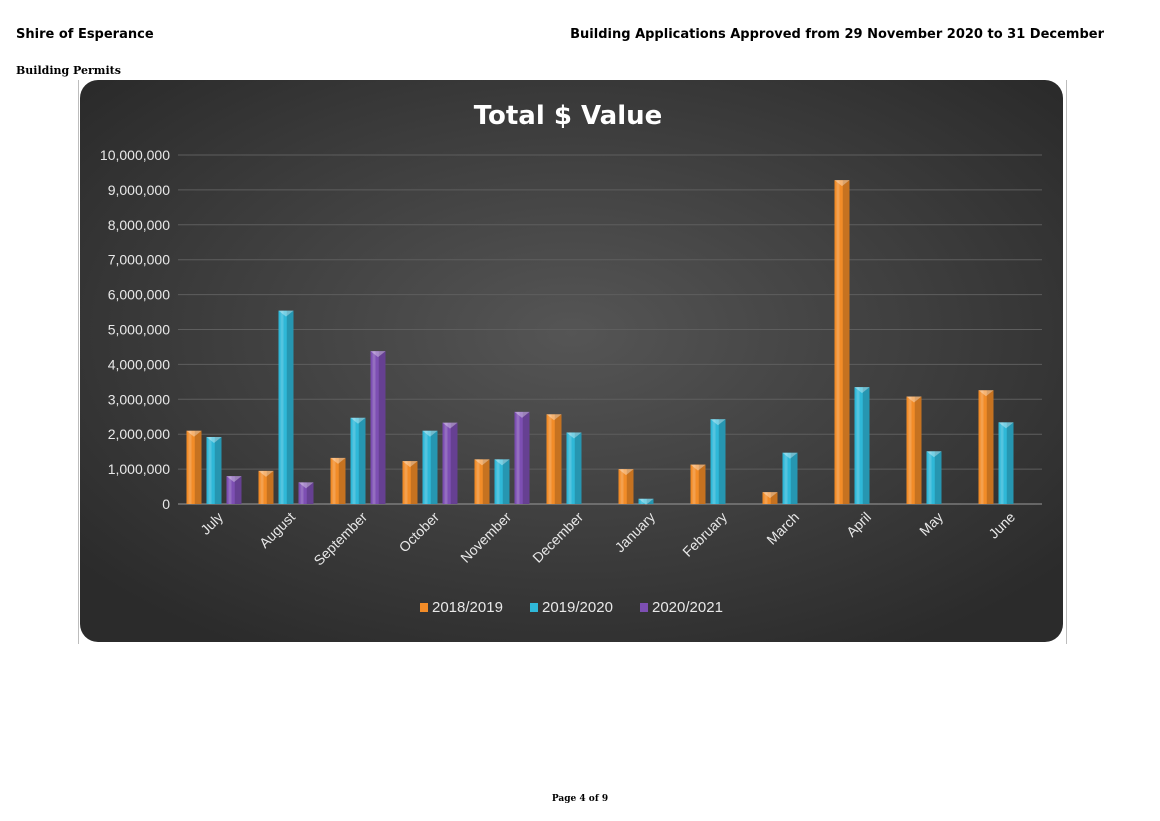 This screenshot has width=1160, height=821. What do you see at coordinates (68, 70) in the screenshot?
I see `section-heading: Building Permits` at bounding box center [68, 70].